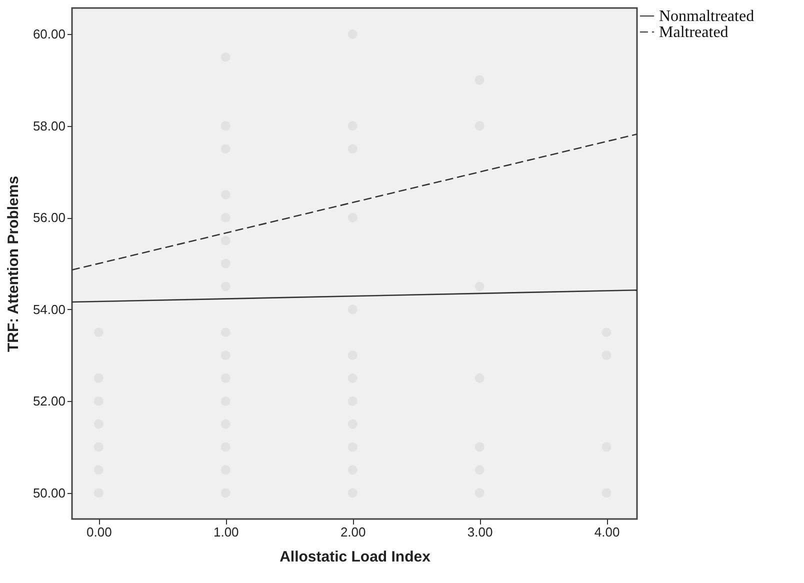  I want to click on x-tick-label: 3.00, so click(480, 532).